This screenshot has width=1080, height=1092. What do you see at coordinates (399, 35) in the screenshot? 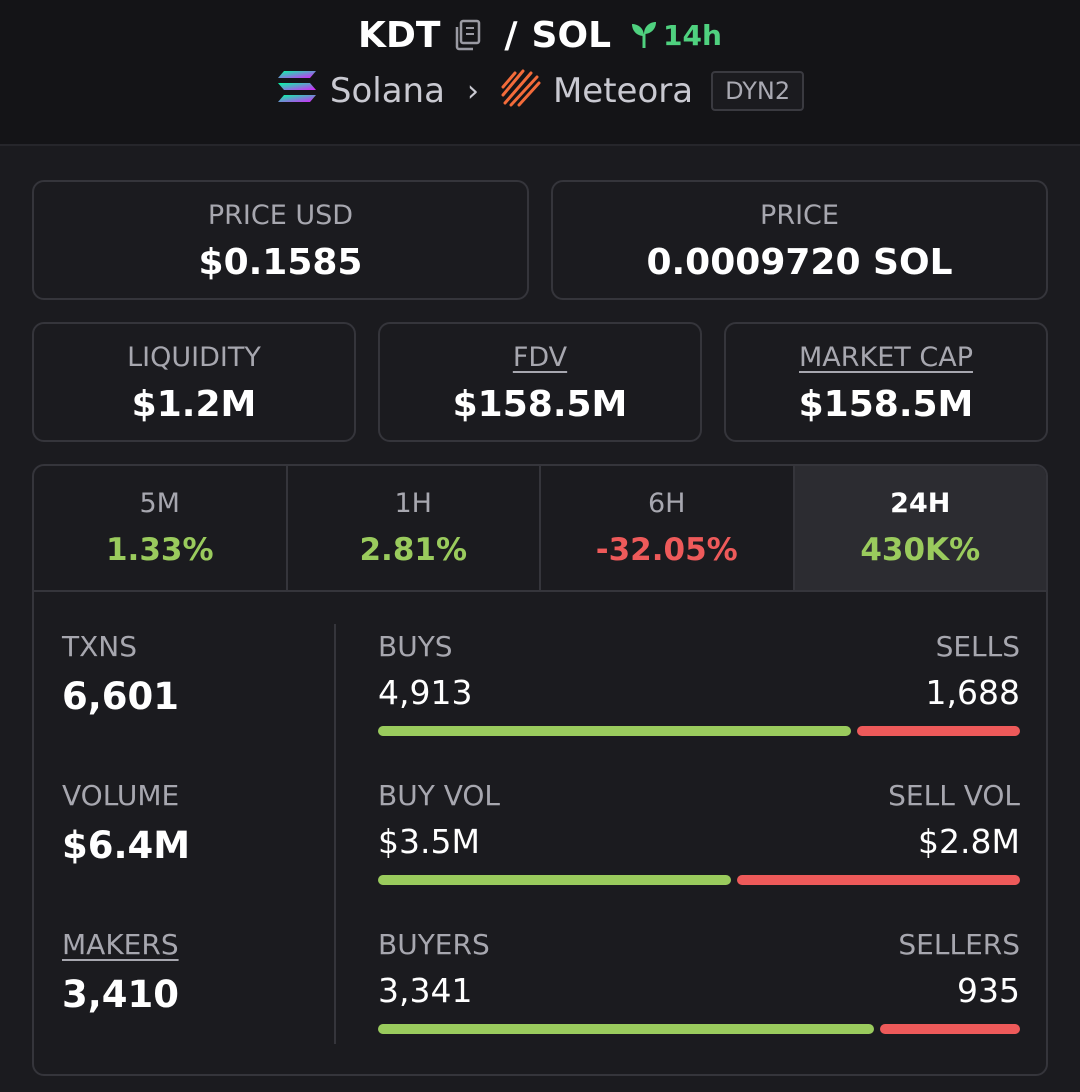
I see `base-token-symbol: KDT` at bounding box center [399, 35].